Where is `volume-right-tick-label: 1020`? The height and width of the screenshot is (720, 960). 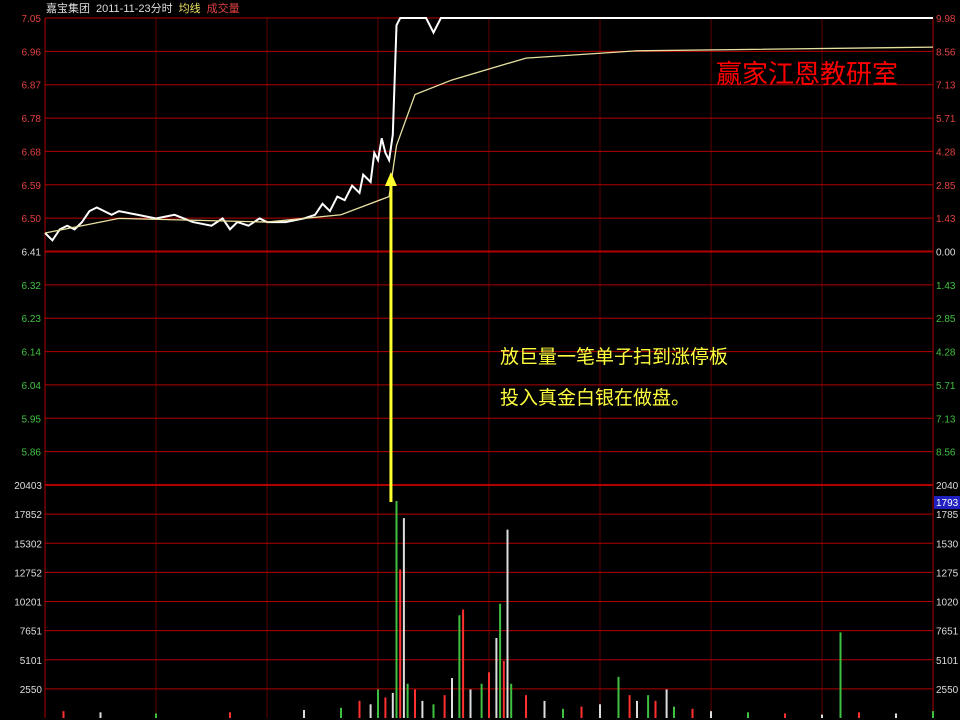 volume-right-tick-label: 1020 is located at coordinates (947, 603).